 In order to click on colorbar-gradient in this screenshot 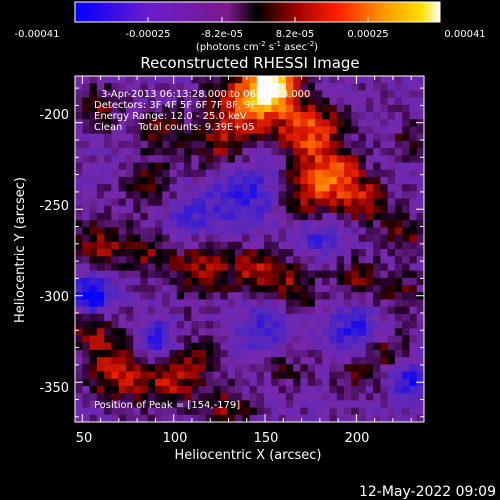, I will do `click(257, 12)`.